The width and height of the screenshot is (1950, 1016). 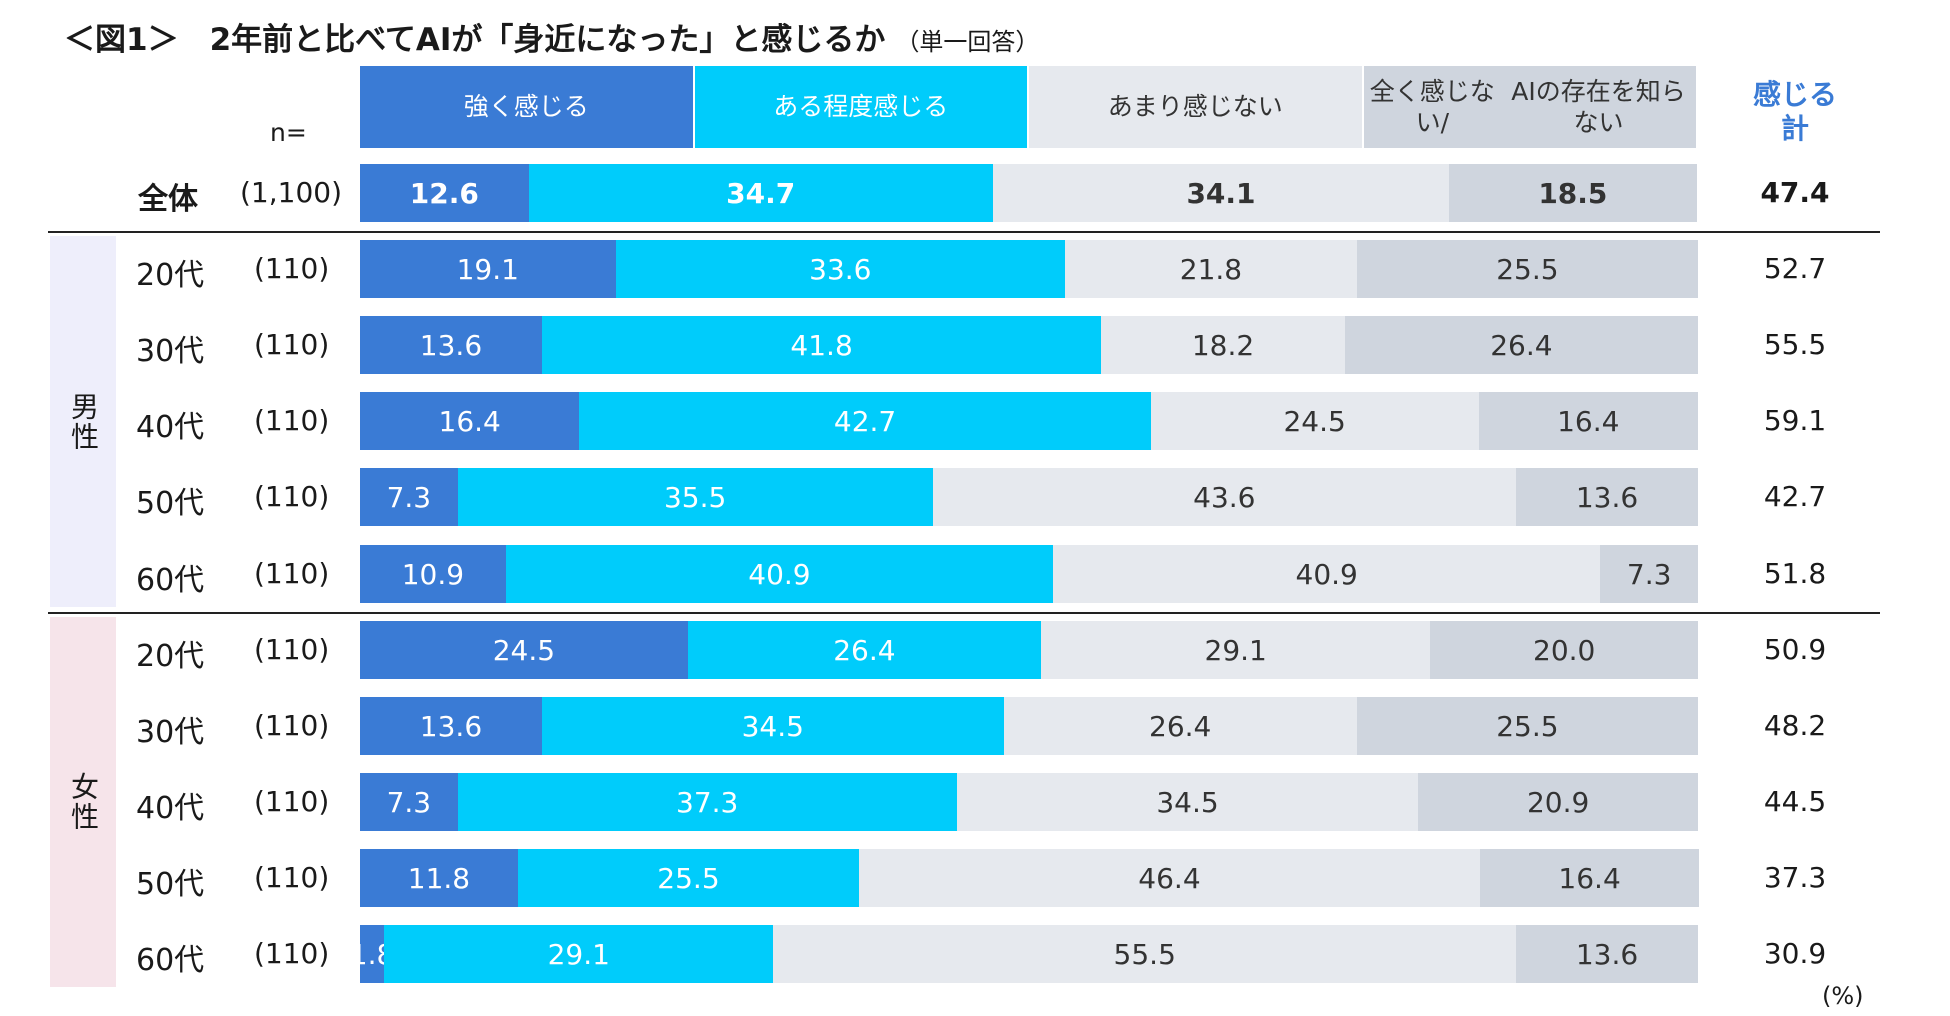 I want to click on legend-item-not_at_all: 全く感じない/AIの存在を知らない, so click(x=1529, y=107).